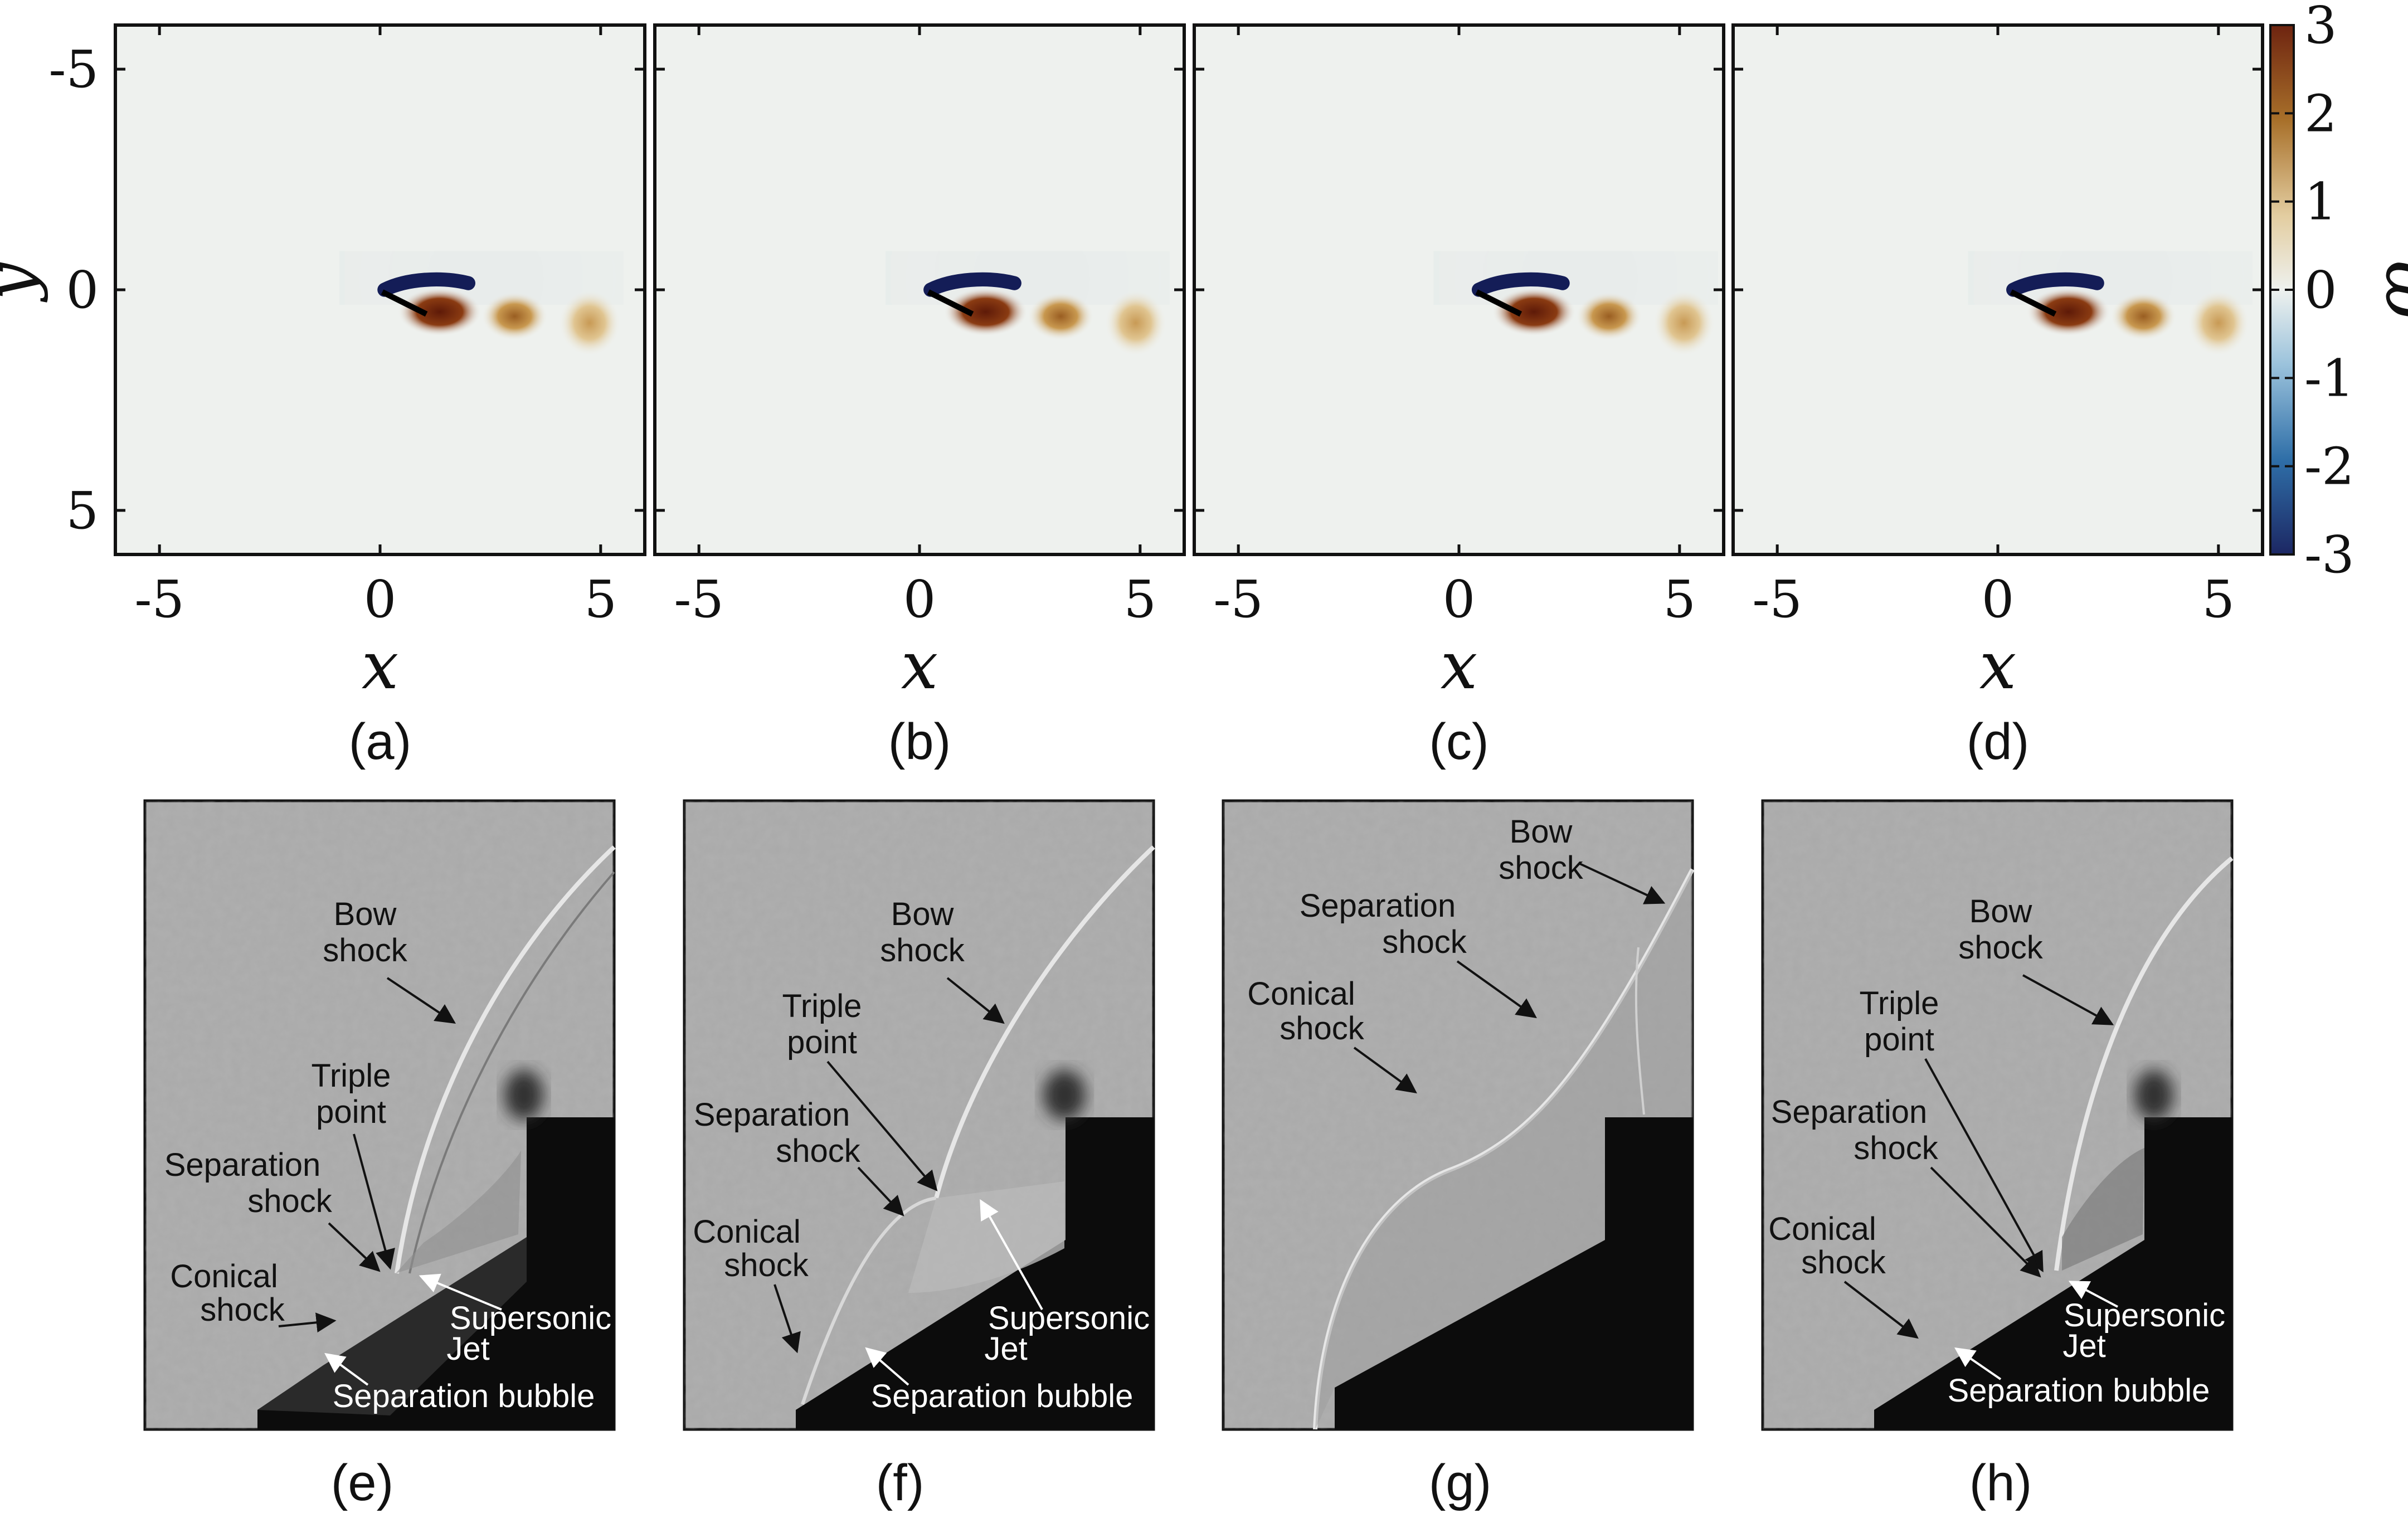 The width and height of the screenshot is (2408, 1523). I want to click on caption-d: (d), so click(1998, 741).